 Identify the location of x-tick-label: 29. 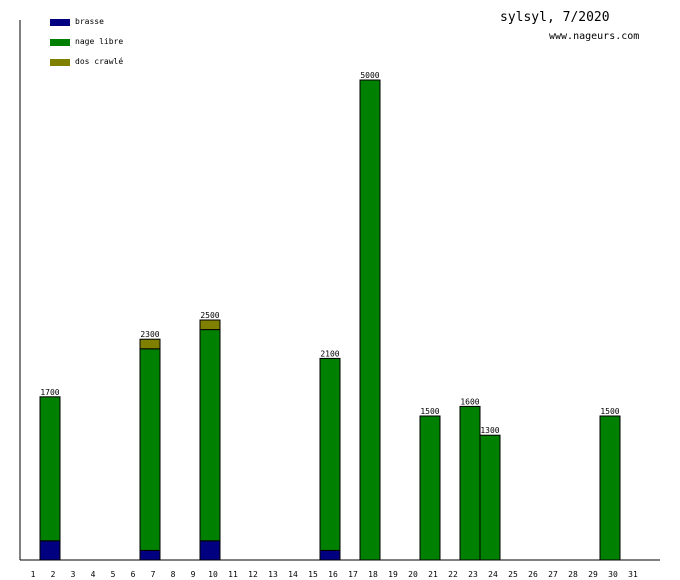
(593, 574).